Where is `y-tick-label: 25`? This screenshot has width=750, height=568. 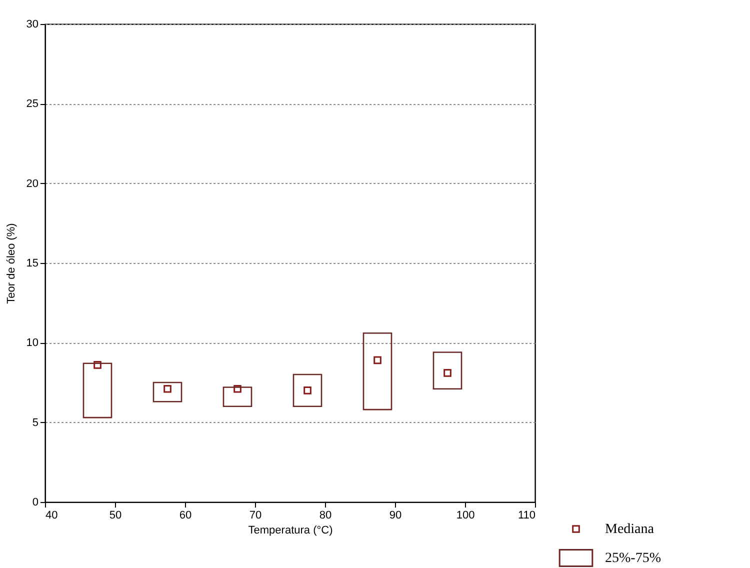 y-tick-label: 25 is located at coordinates (32, 104).